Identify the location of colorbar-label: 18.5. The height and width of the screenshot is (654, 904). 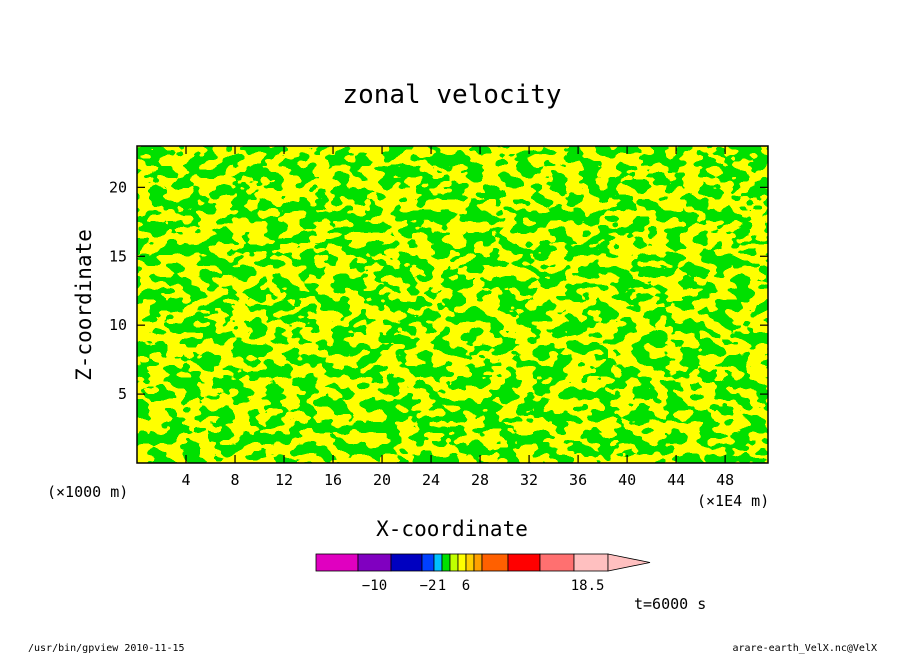
(588, 586).